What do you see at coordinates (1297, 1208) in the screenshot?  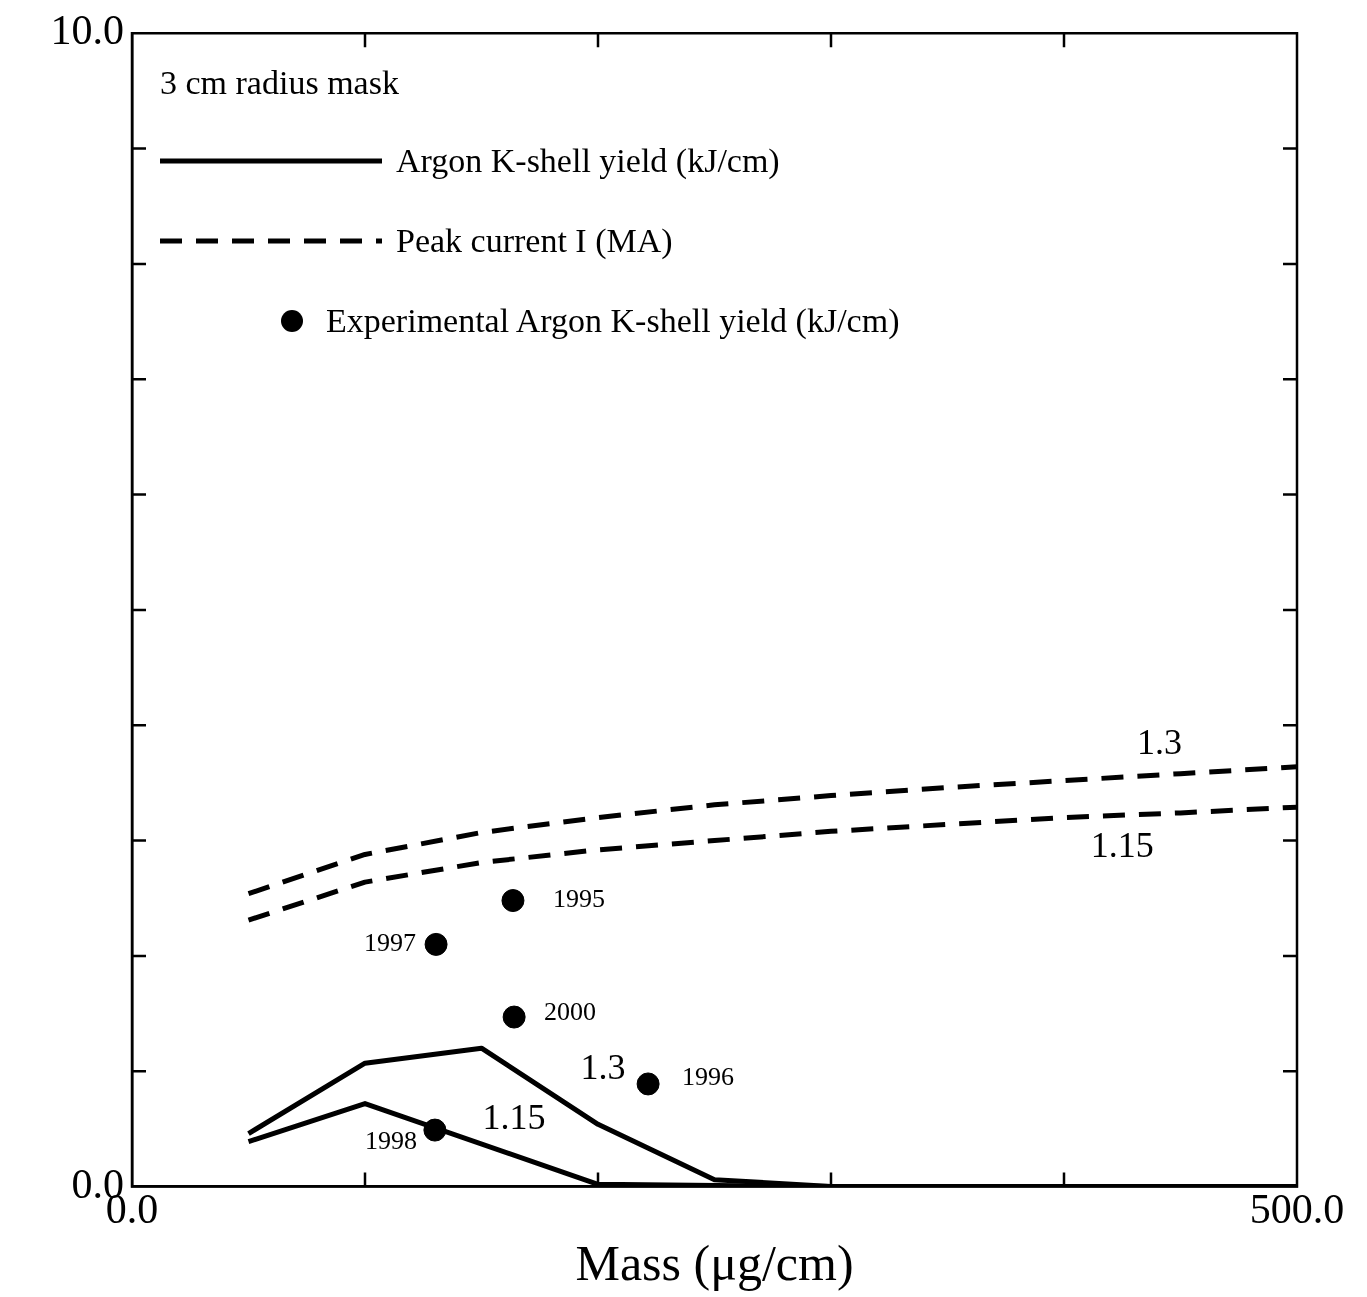 I see `x-tick-label: 500.0` at bounding box center [1297, 1208].